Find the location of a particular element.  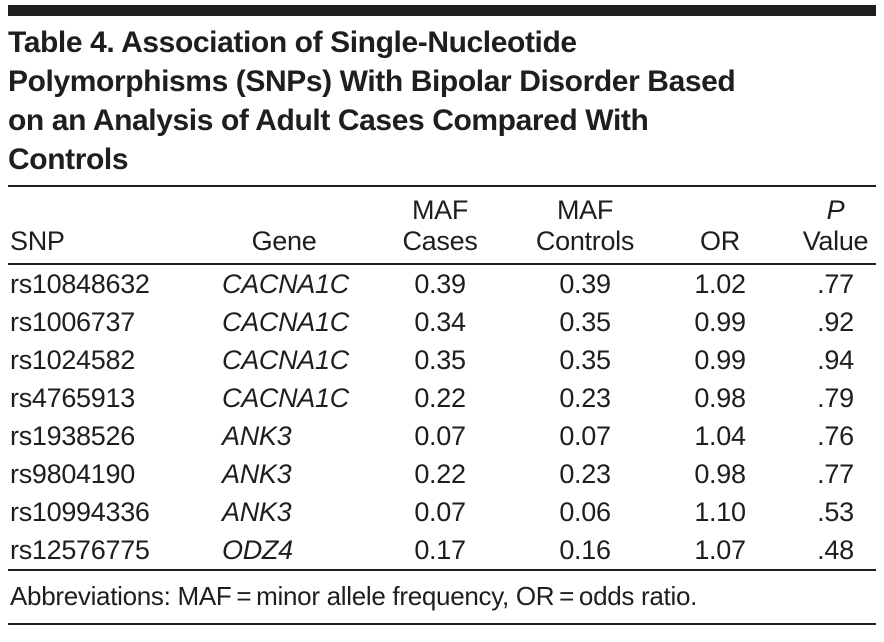

column-header-gene: Gene is located at coordinates (284, 226).